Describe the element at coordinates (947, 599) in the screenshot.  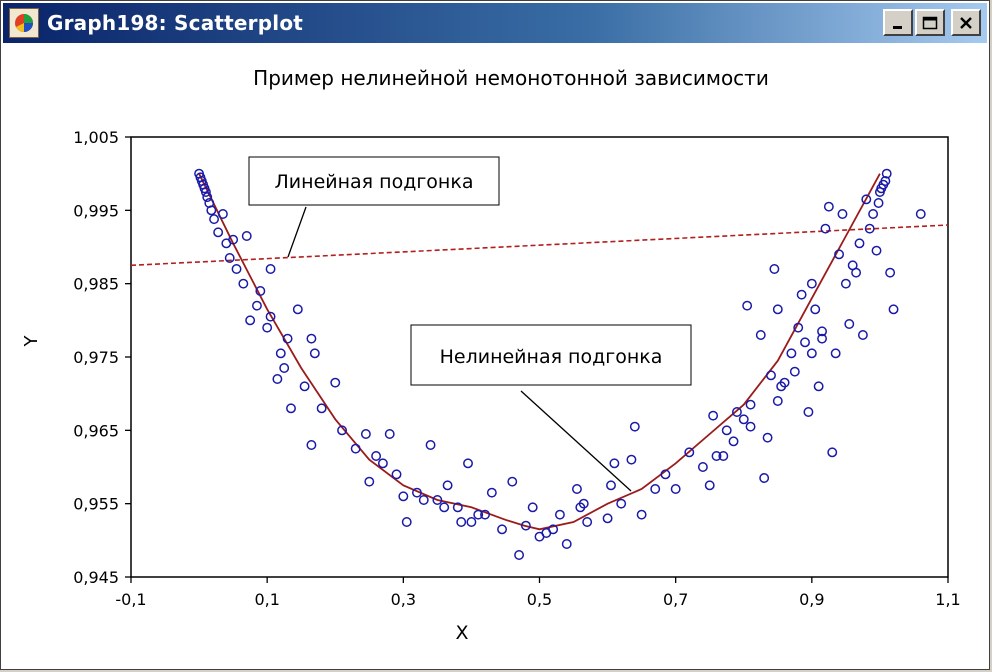
I see `x-tick-label: 1,1` at that location.